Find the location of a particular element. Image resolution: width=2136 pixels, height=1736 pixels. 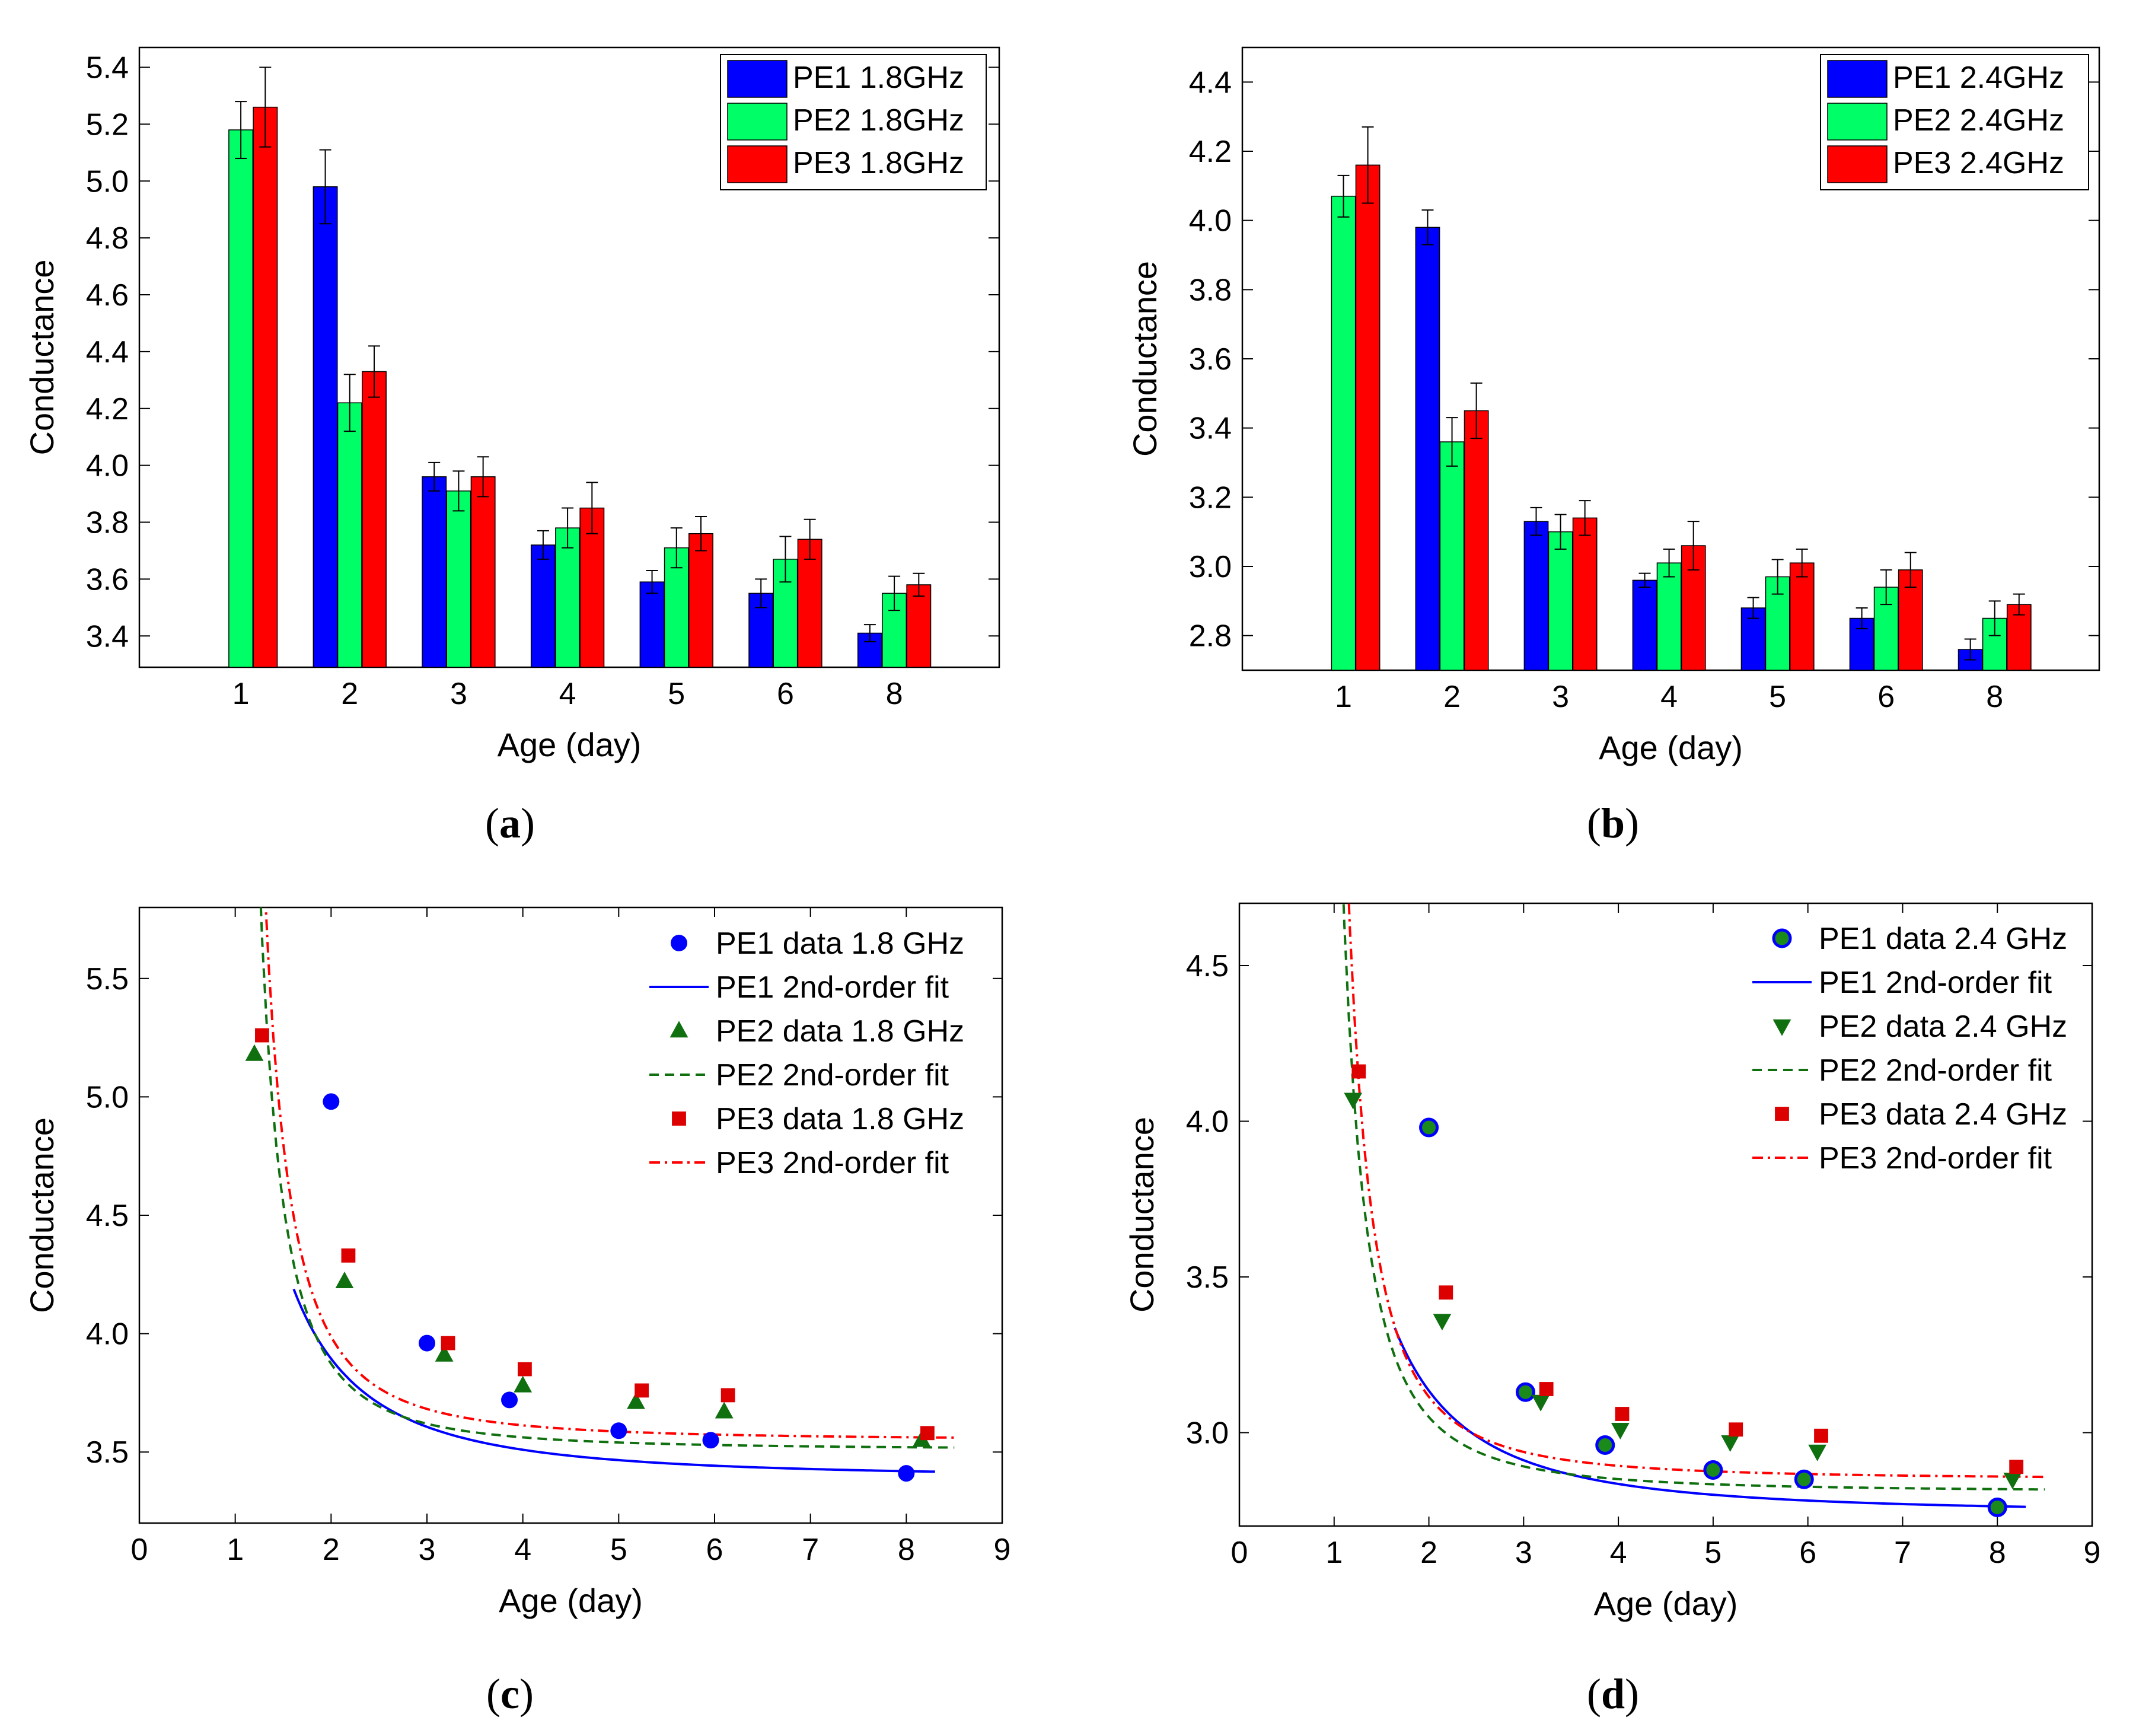

caption-a: (a) is located at coordinates (510, 823).